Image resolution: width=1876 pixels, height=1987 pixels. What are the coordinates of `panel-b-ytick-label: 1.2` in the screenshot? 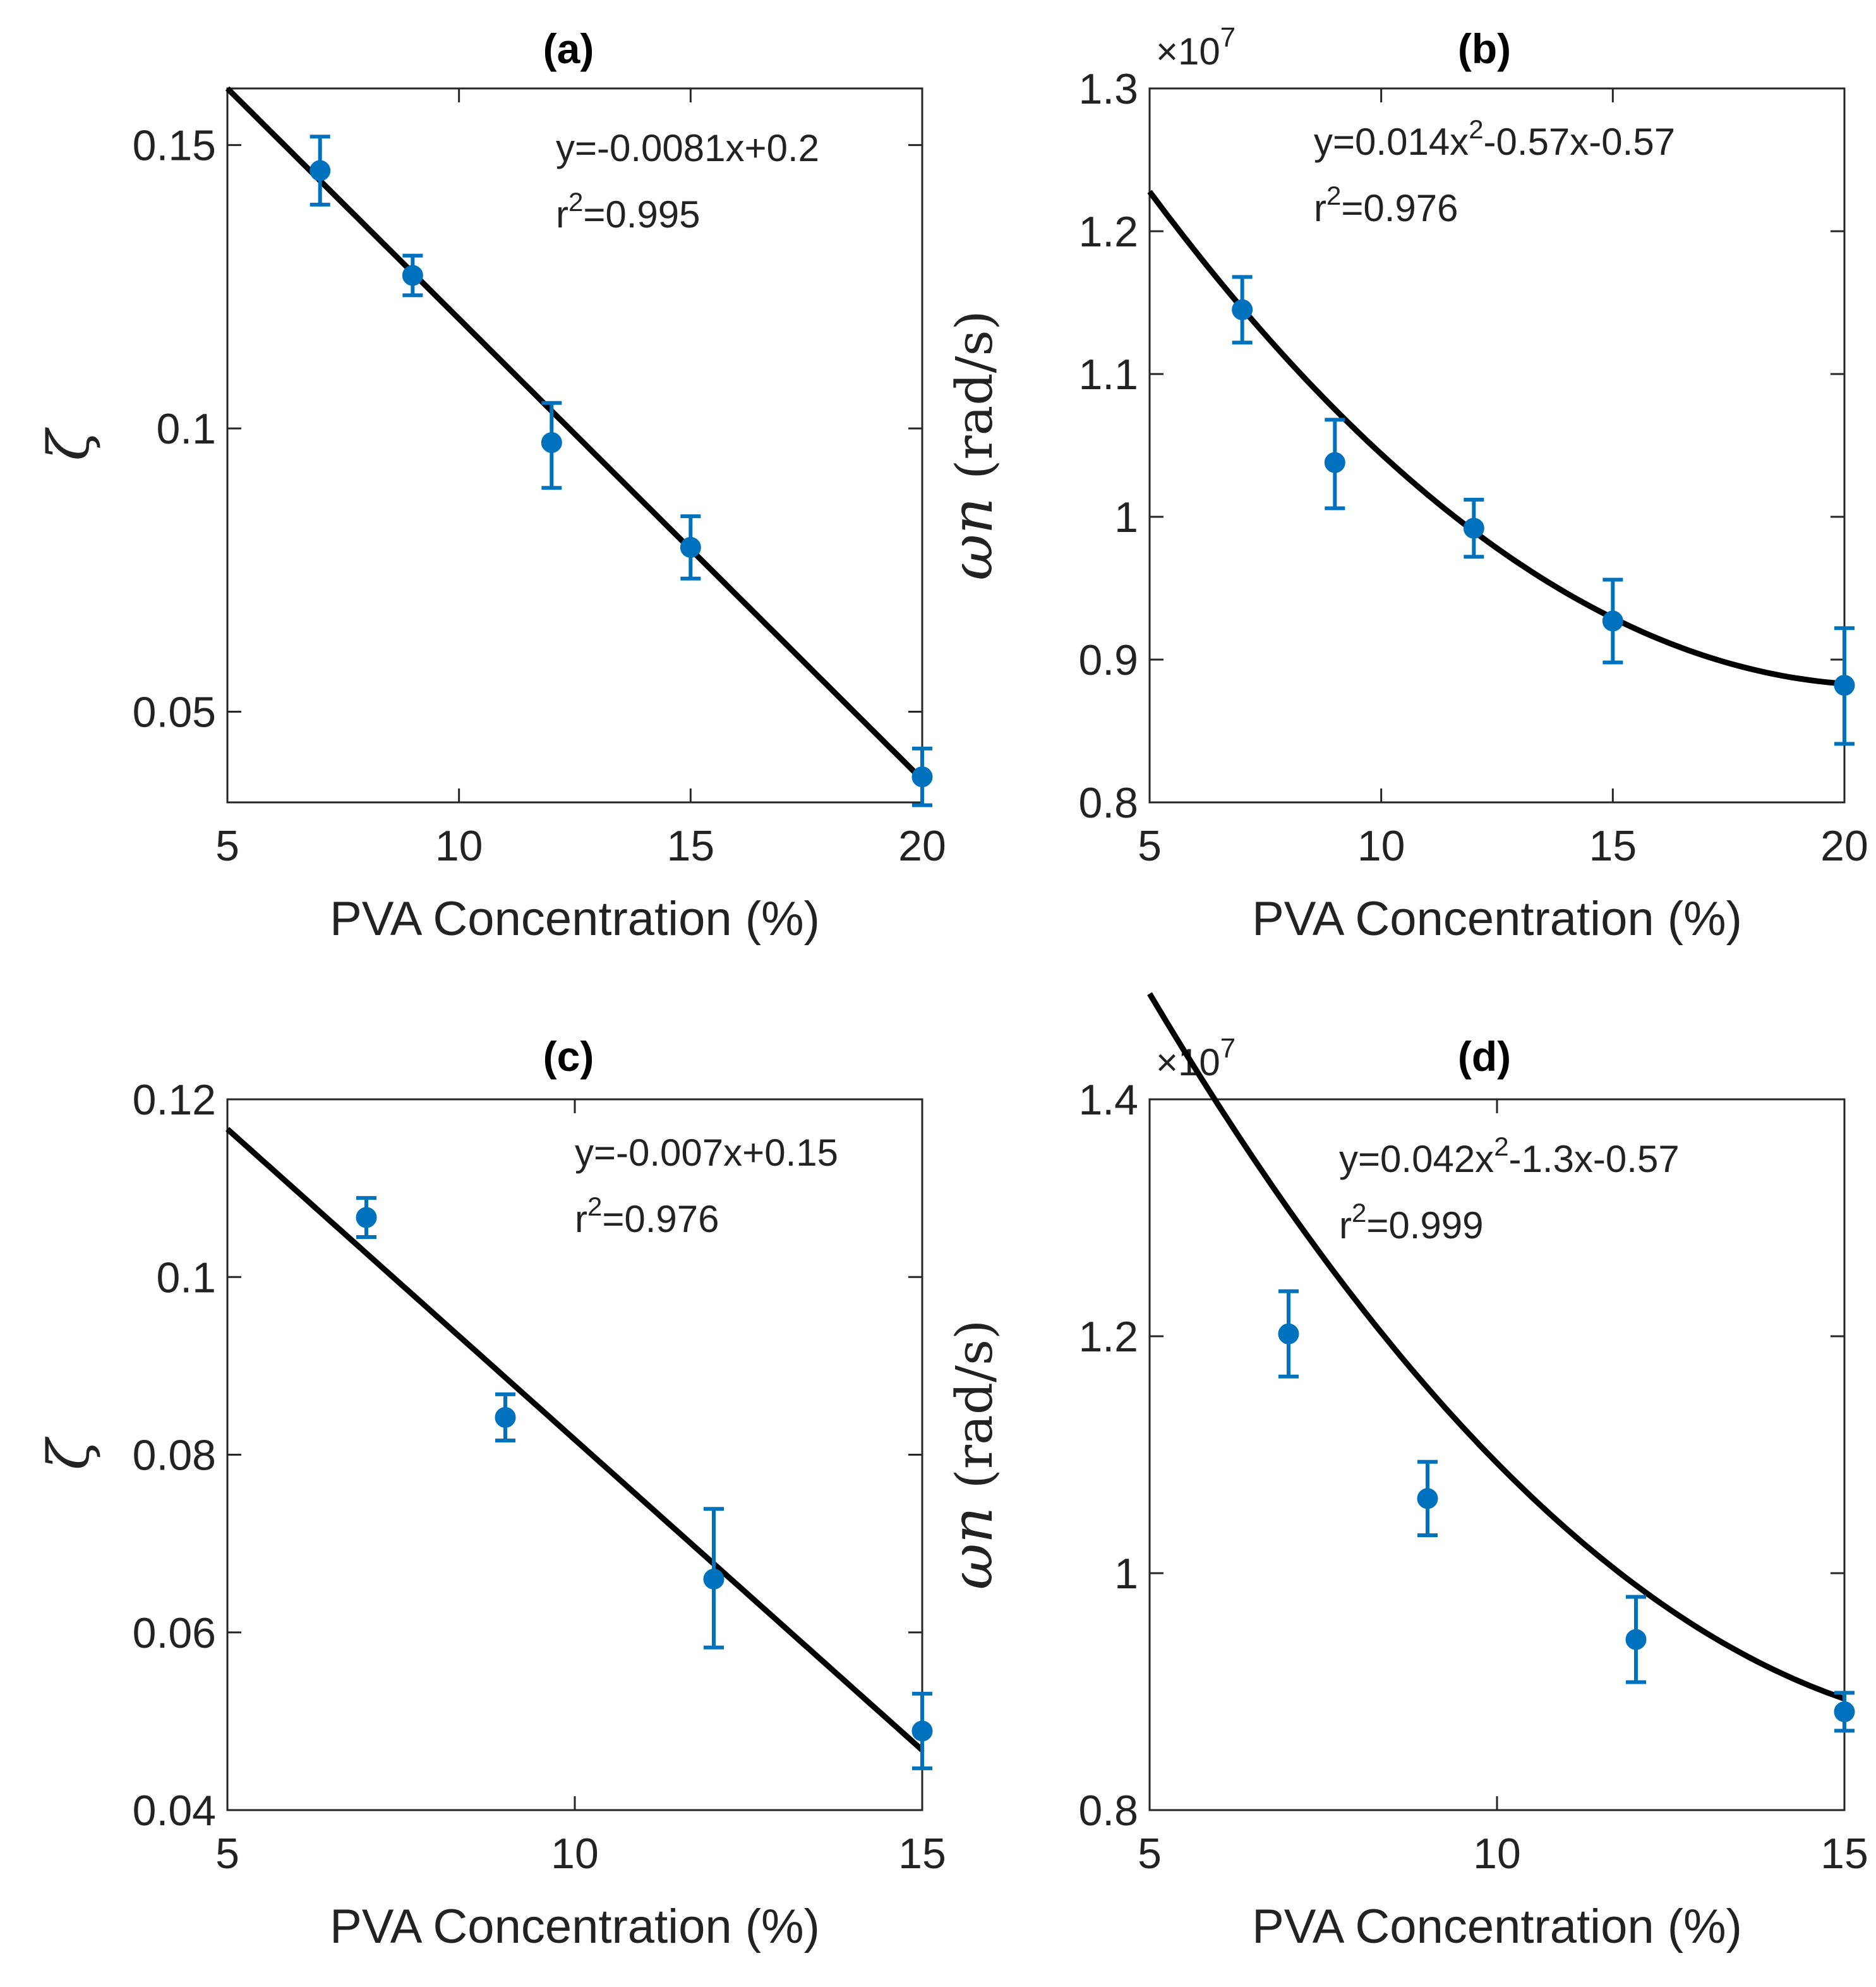 It's located at (1108, 232).